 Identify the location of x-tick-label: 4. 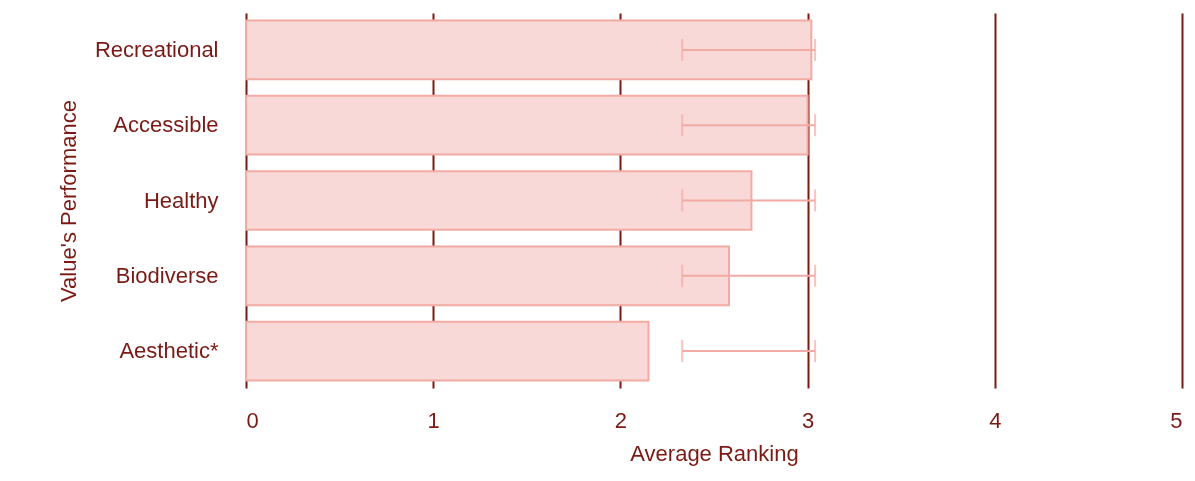
(995, 420).